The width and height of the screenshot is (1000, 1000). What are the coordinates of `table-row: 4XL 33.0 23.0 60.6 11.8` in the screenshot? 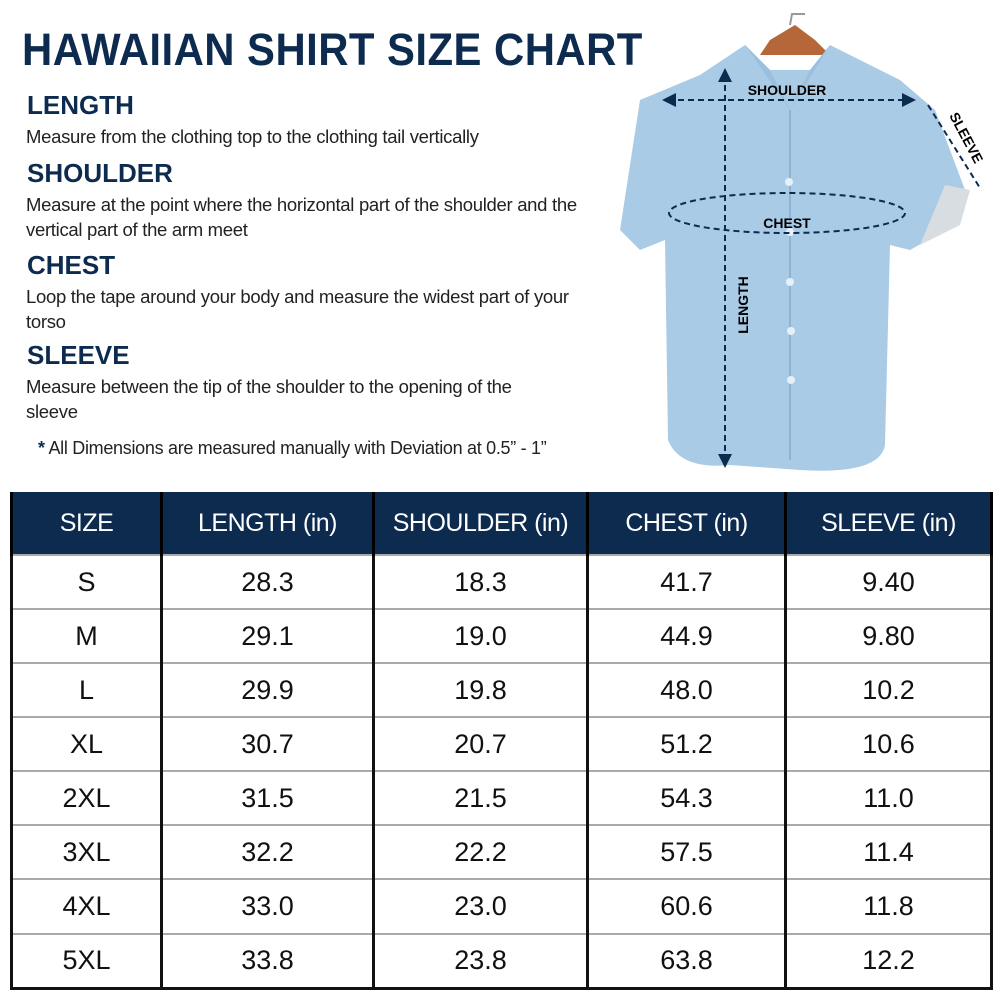 It's located at (501, 906).